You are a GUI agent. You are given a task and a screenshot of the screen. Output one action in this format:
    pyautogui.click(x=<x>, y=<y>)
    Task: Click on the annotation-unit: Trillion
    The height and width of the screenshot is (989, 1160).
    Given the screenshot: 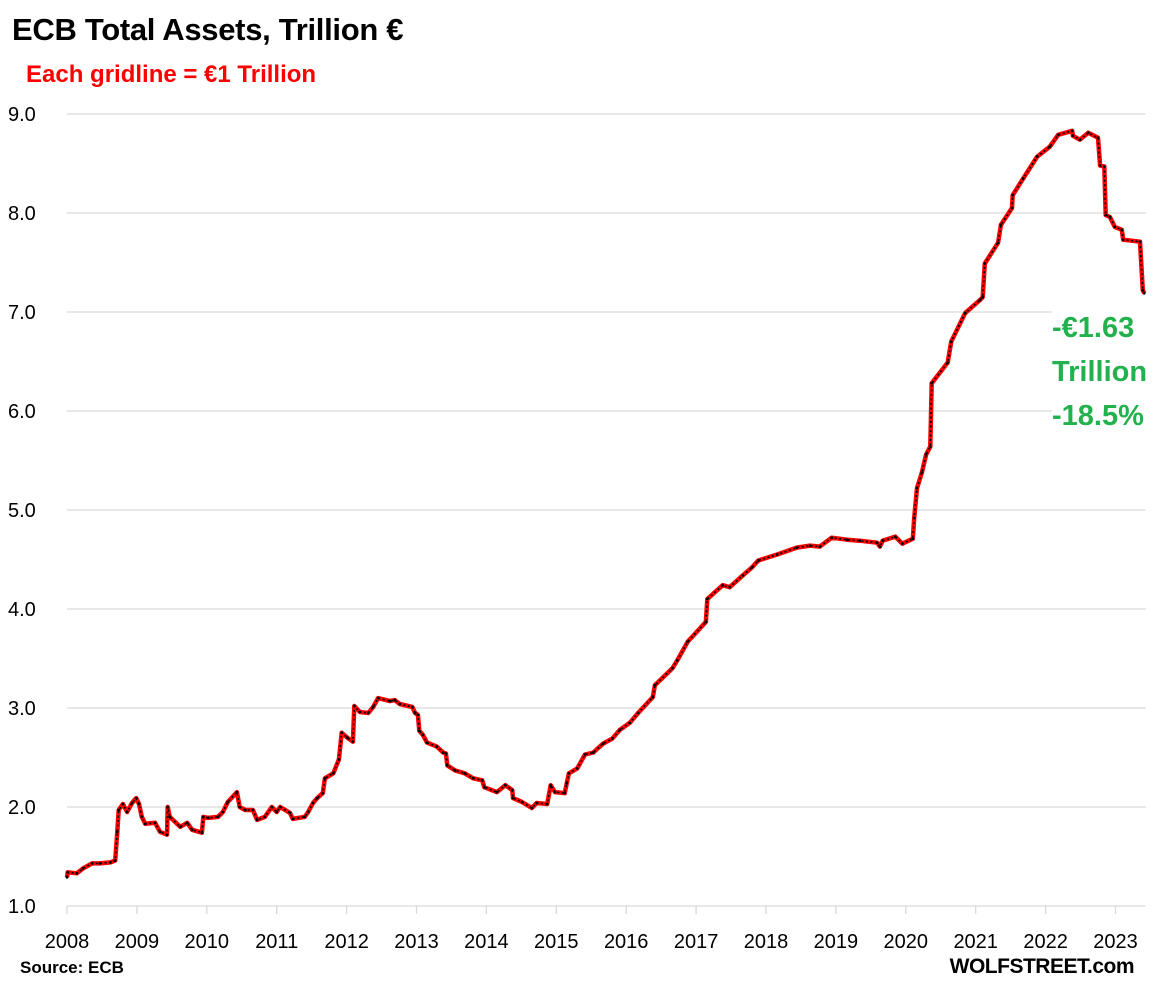 What is the action you would take?
    pyautogui.click(x=1100, y=372)
    